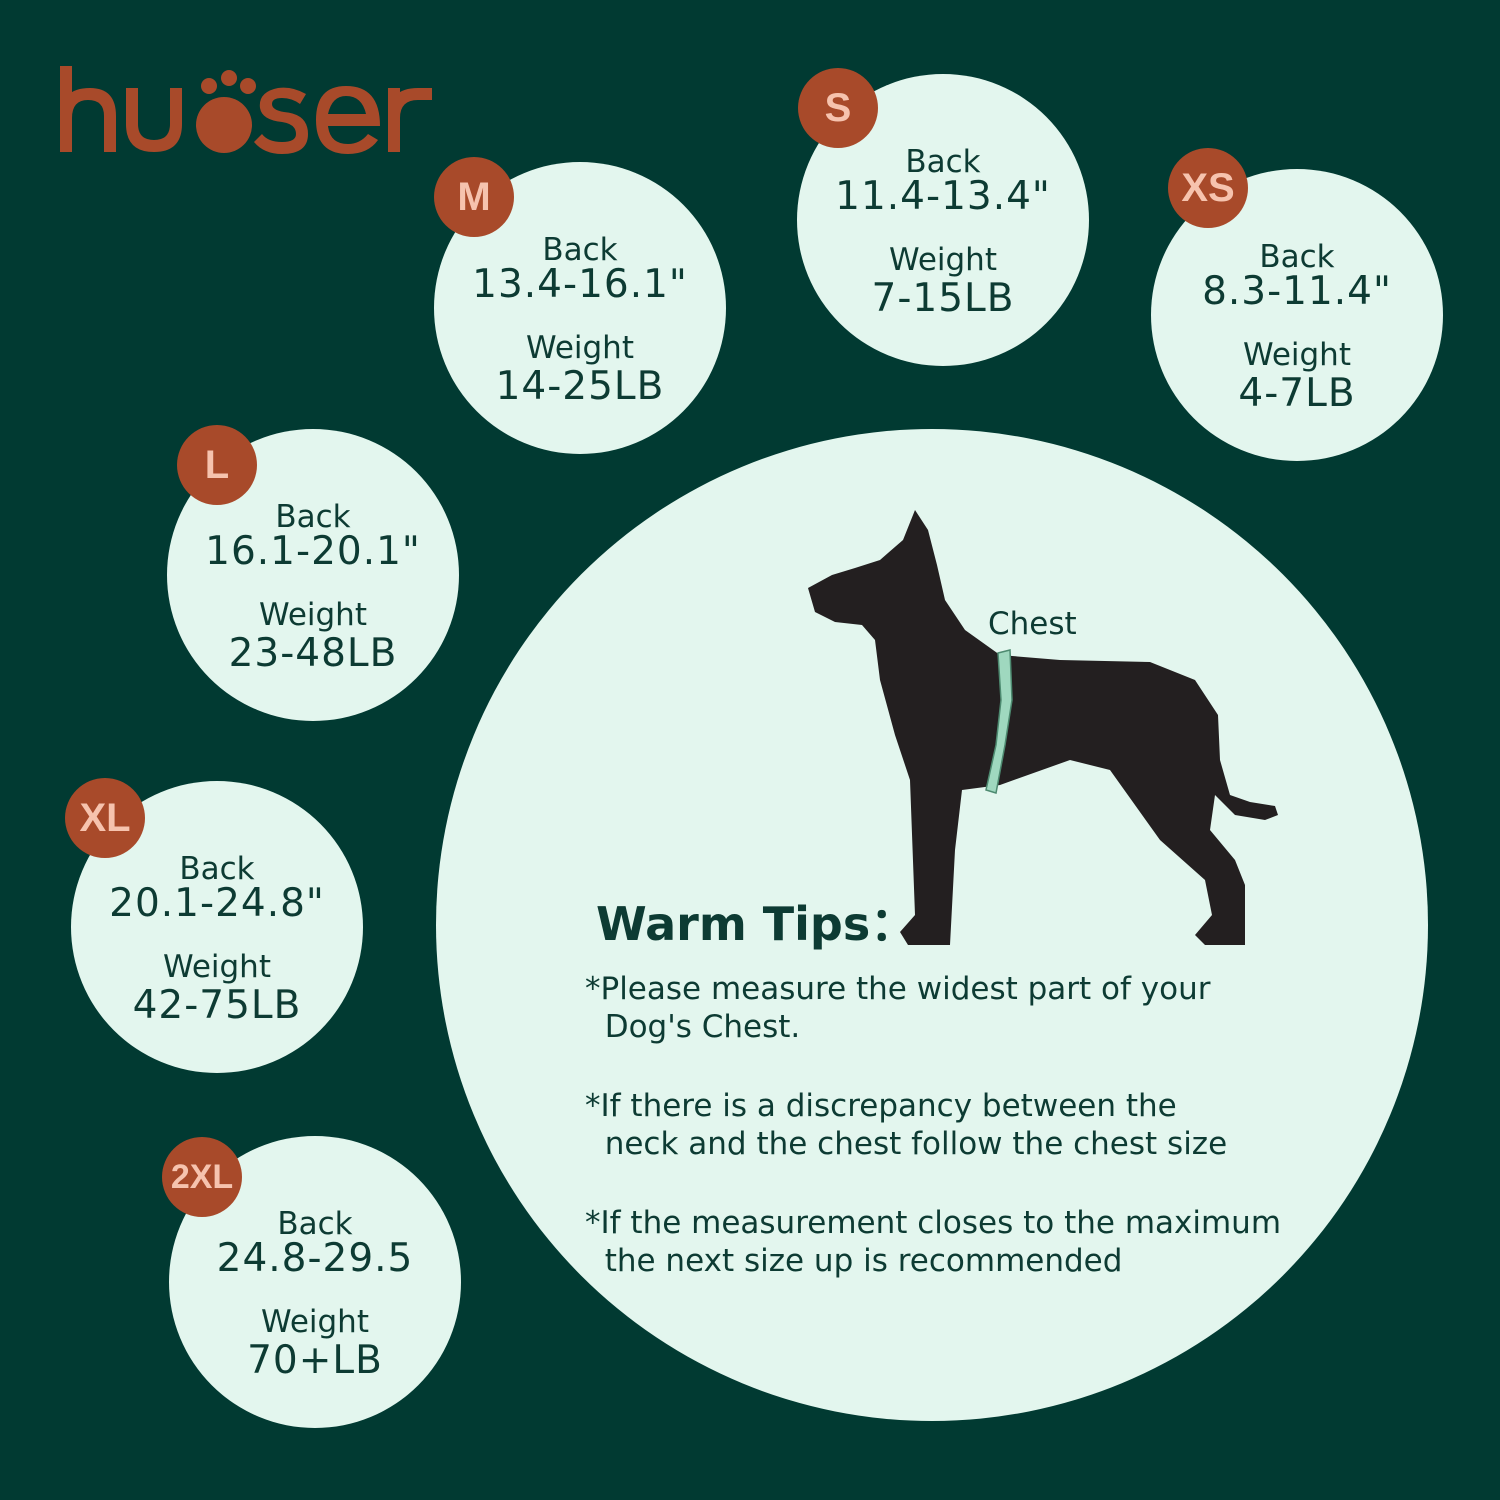 Image resolution: width=1500 pixels, height=1500 pixels. I want to click on back-value: 24.8-29.5, so click(315, 1258).